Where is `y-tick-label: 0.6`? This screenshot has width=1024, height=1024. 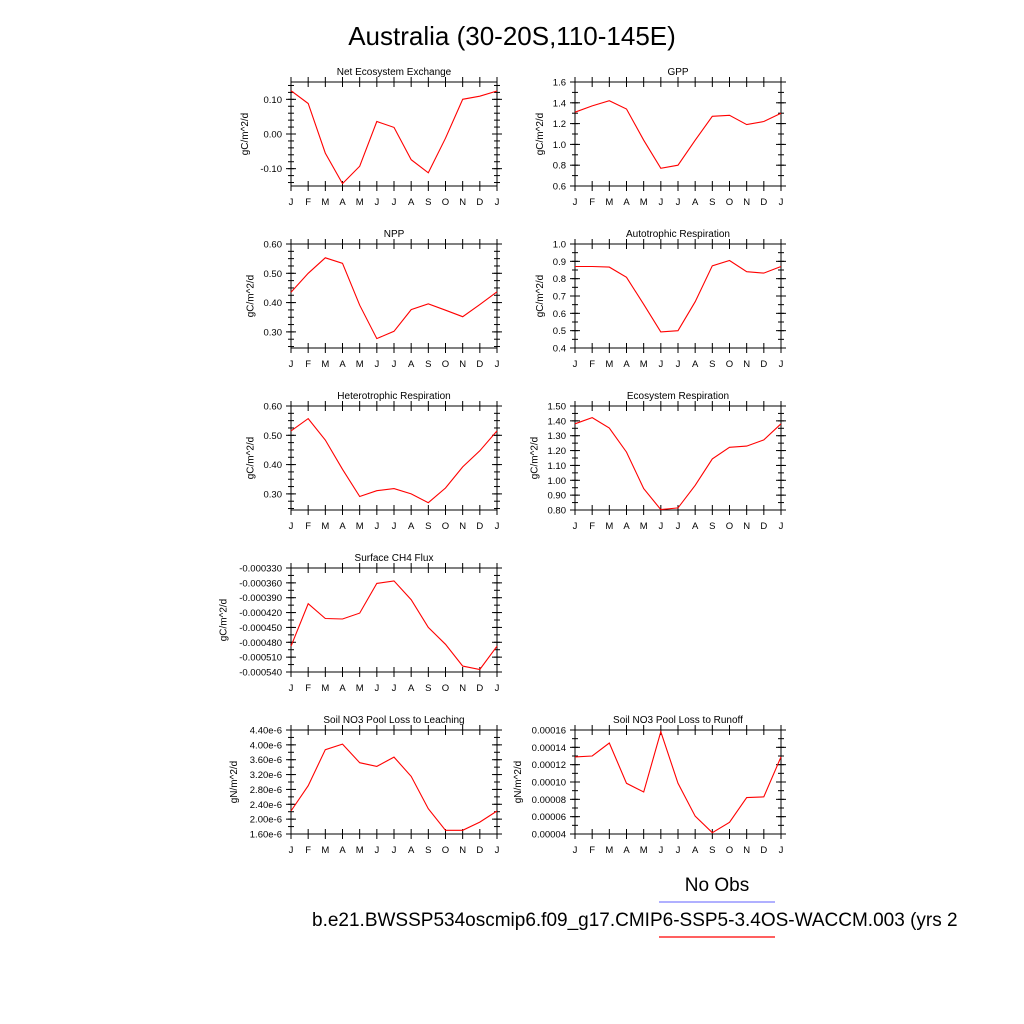
y-tick-label: 0.6 is located at coordinates (559, 187).